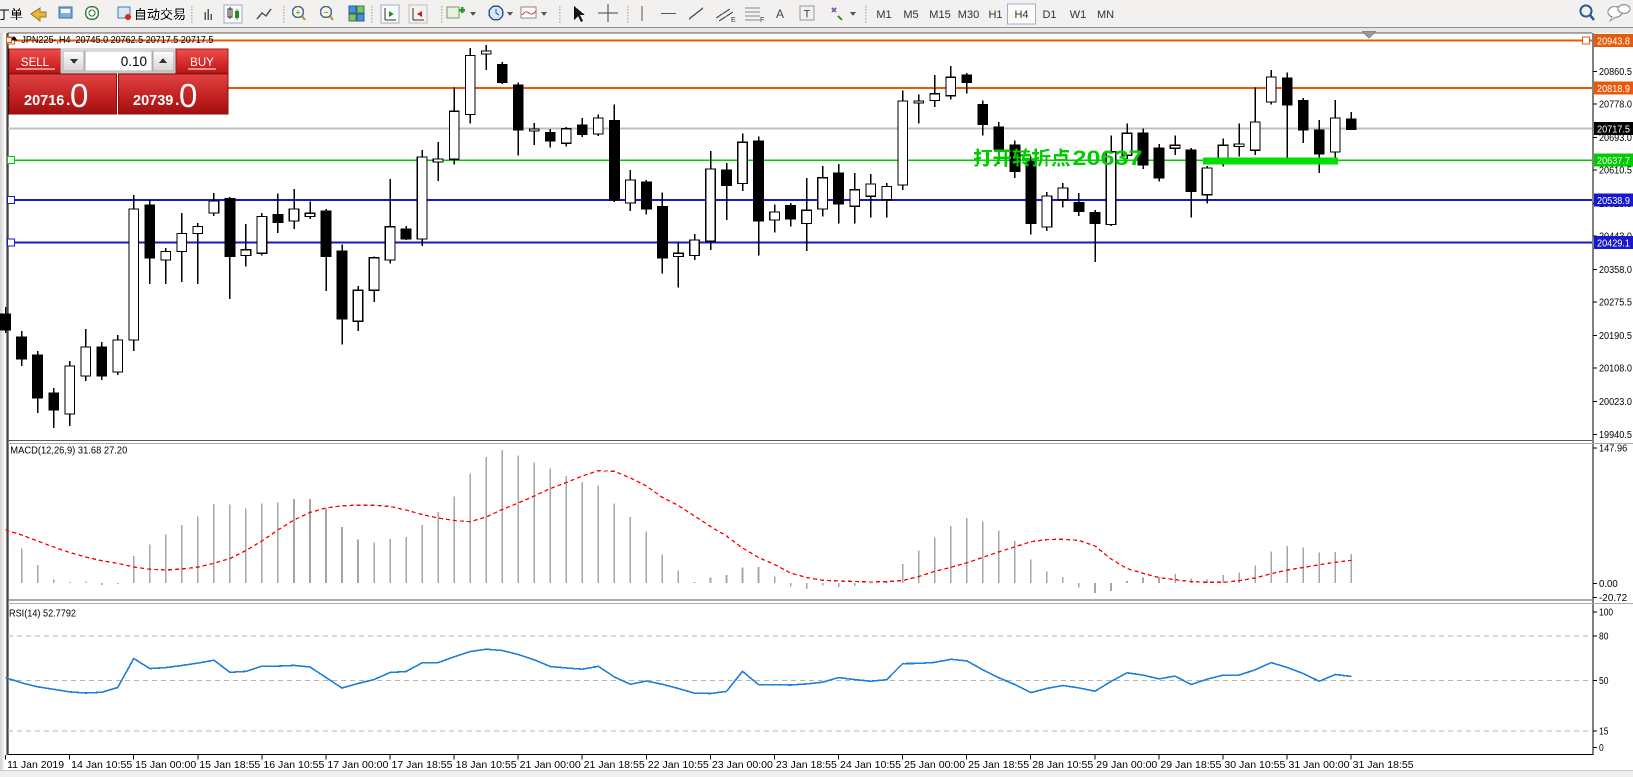 The width and height of the screenshot is (1633, 777). I want to click on svg-text: 29 Jan 18:55, so click(1190, 765).